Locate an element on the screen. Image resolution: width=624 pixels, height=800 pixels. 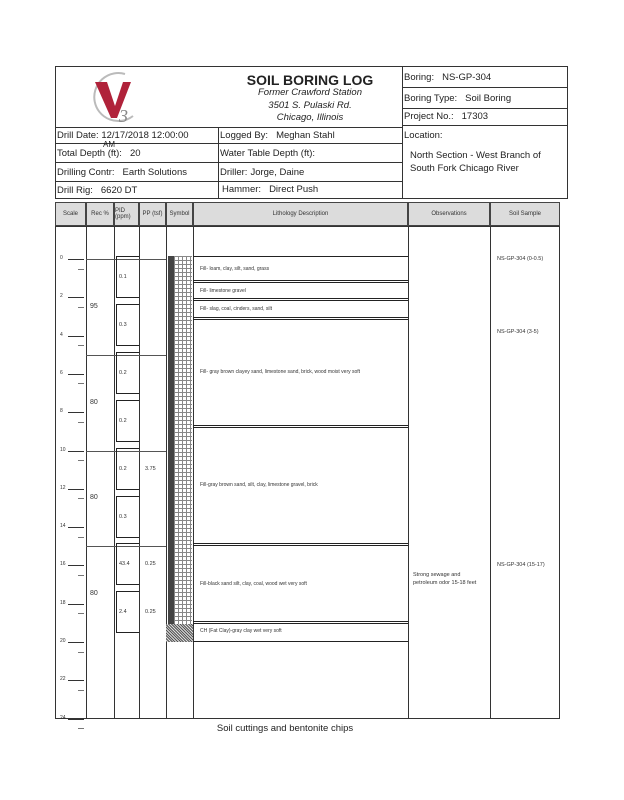
col-symbol: Symbol is located at coordinates (179, 214).